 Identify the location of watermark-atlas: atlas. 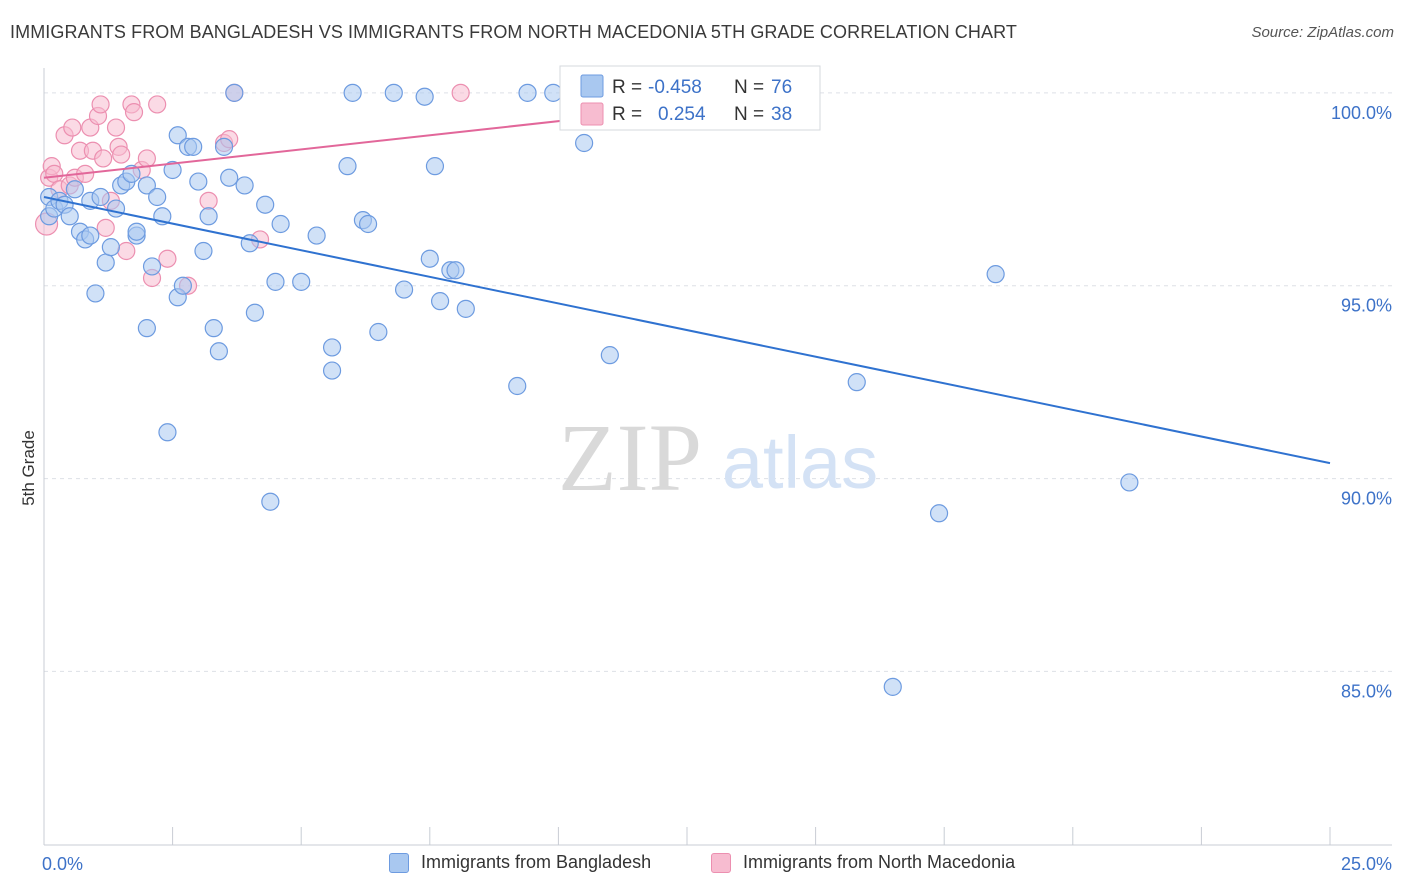
(800, 462).